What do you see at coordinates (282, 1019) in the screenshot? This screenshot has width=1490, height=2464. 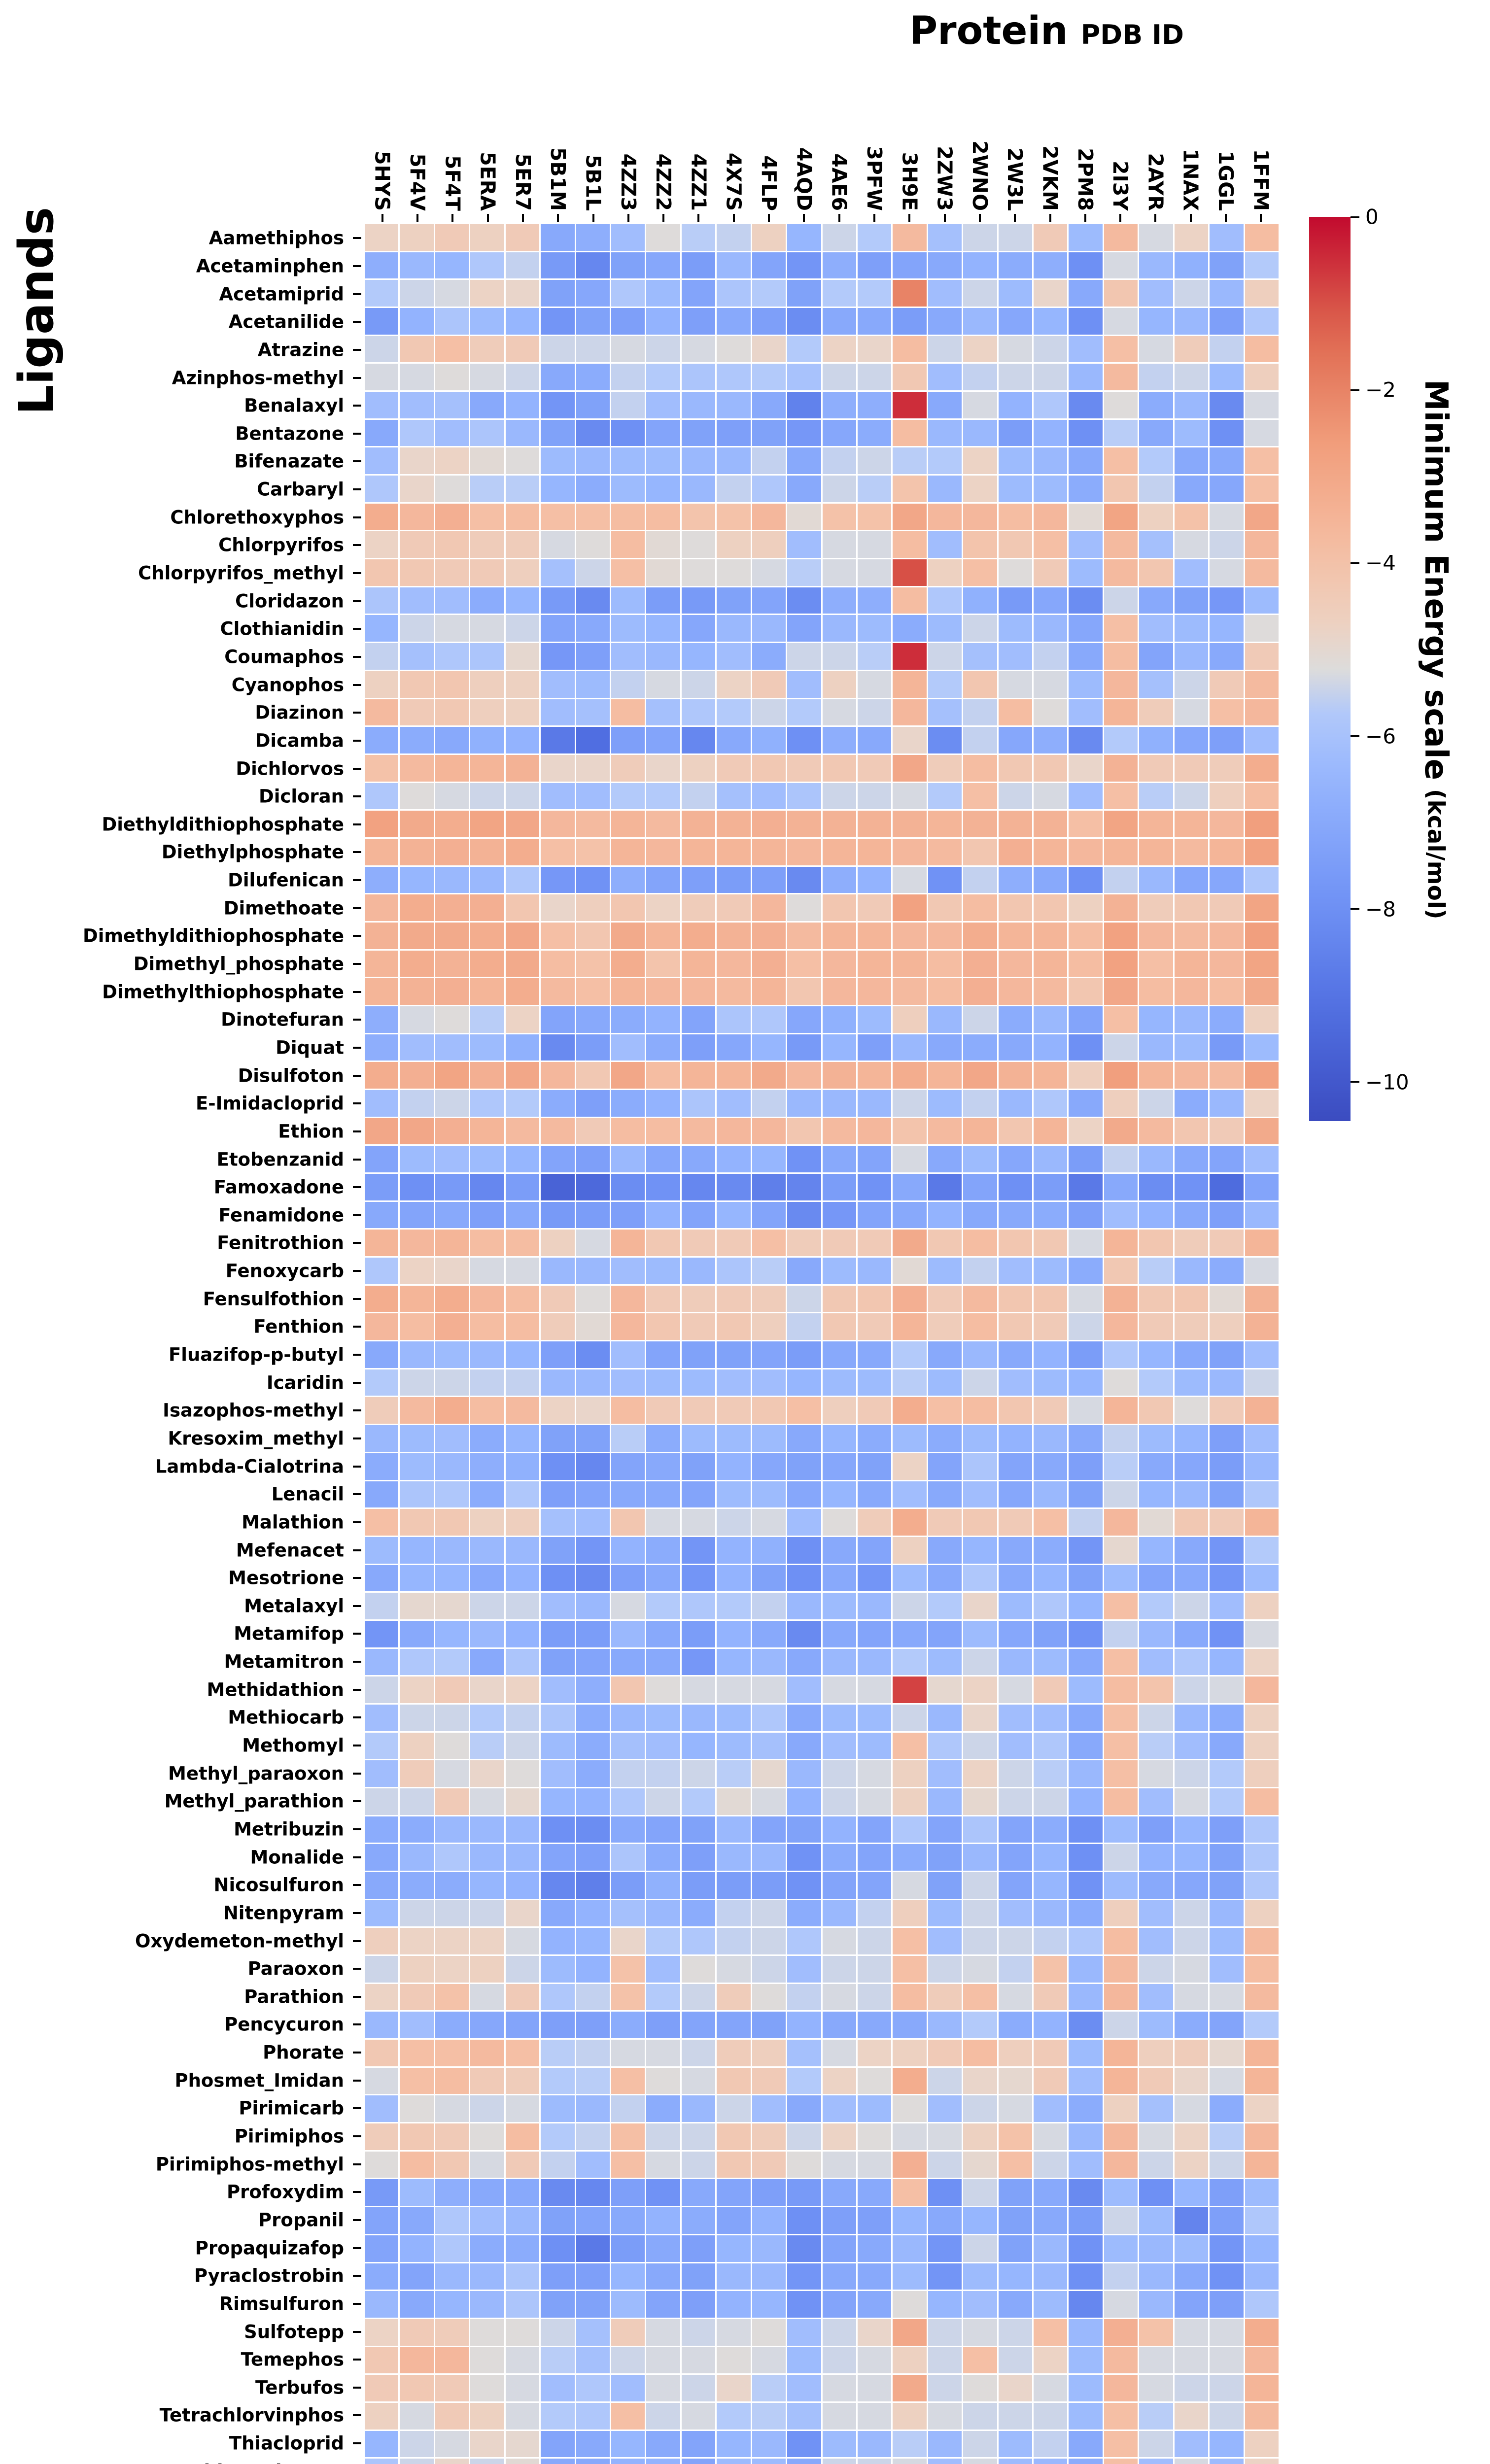 I see `row-label: Dinotefuran` at bounding box center [282, 1019].